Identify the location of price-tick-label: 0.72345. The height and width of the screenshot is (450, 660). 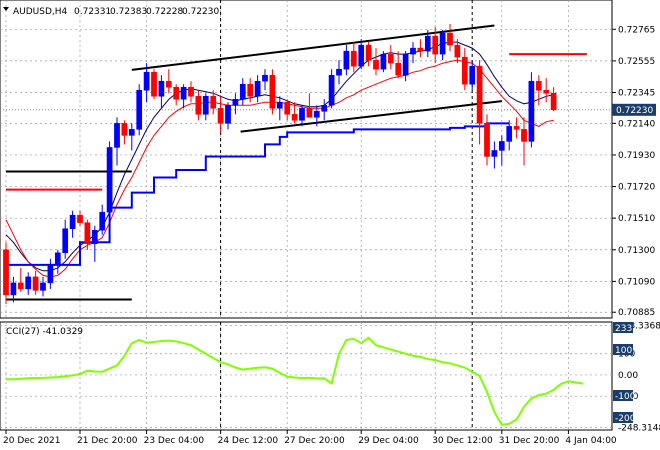
(636, 94).